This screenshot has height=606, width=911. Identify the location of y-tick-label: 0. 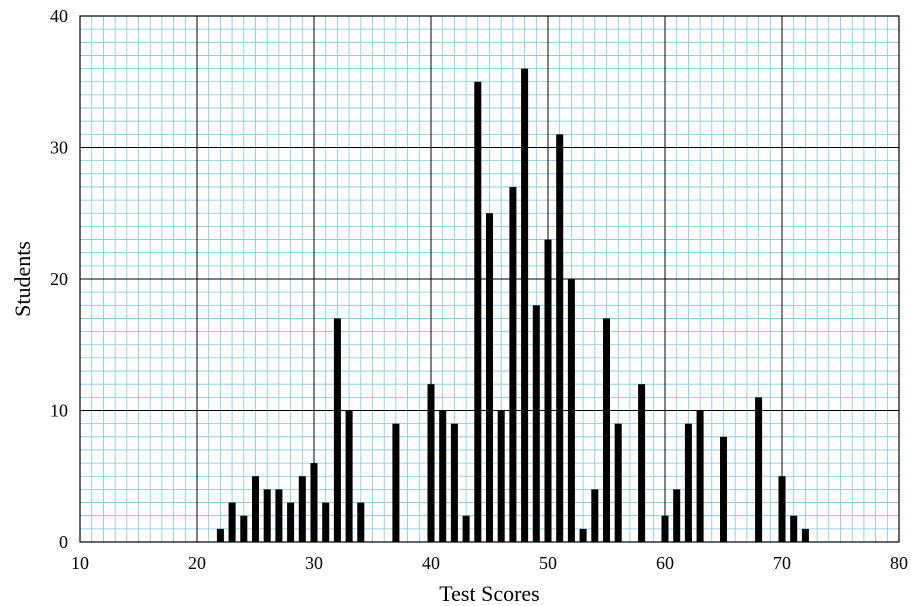
(63, 542).